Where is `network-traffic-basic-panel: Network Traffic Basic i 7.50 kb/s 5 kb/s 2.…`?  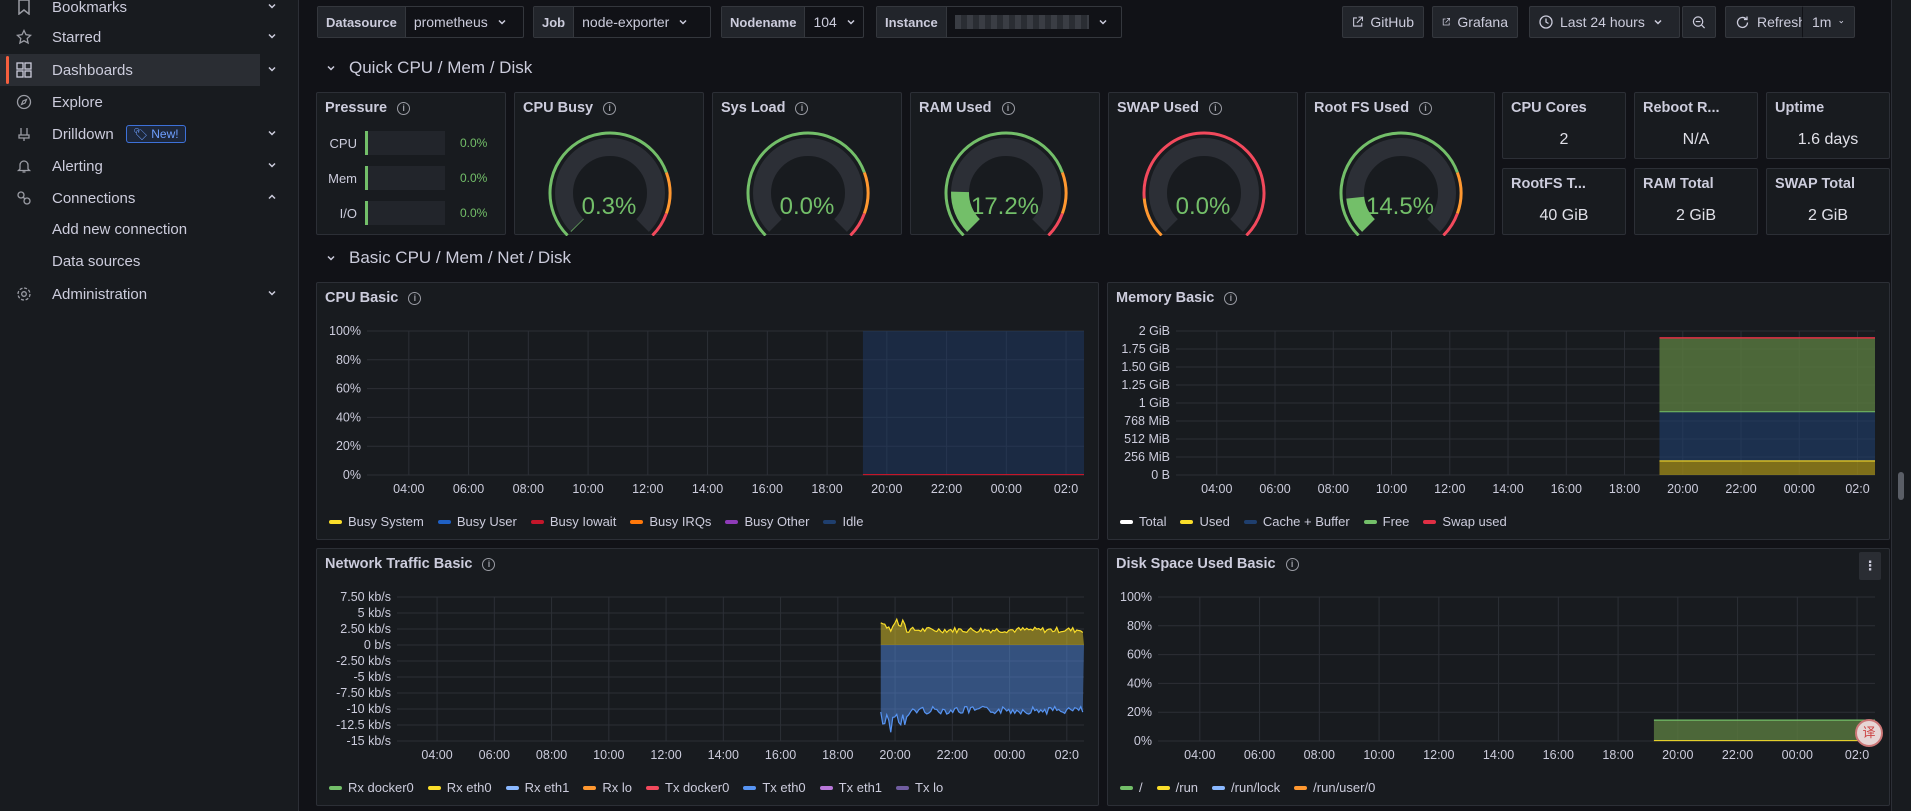 network-traffic-basic-panel: Network Traffic Basic i 7.50 kb/s 5 kb/s 2.… is located at coordinates (707, 677).